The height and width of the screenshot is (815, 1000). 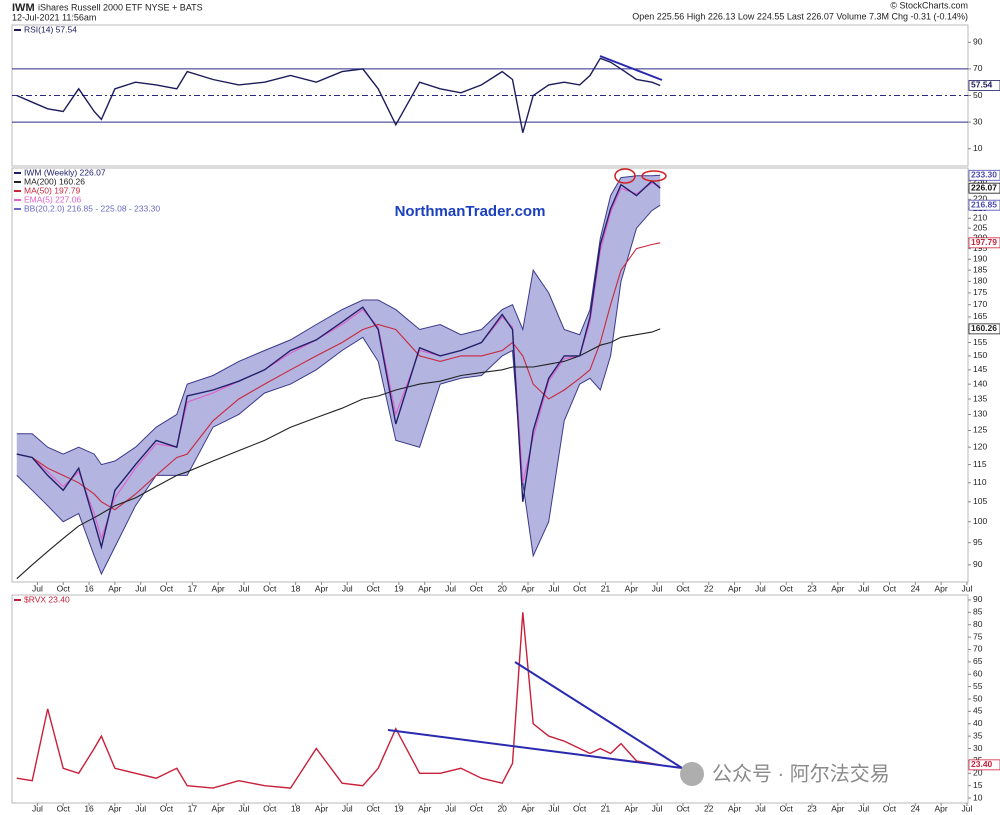 What do you see at coordinates (980, 355) in the screenshot?
I see `y-tick-label: 150` at bounding box center [980, 355].